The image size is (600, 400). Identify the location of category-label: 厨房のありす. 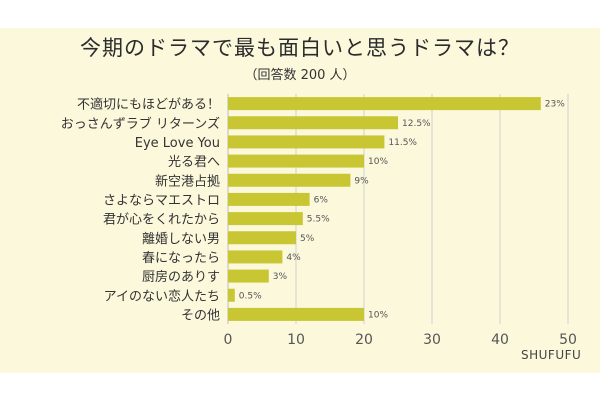
(181, 277).